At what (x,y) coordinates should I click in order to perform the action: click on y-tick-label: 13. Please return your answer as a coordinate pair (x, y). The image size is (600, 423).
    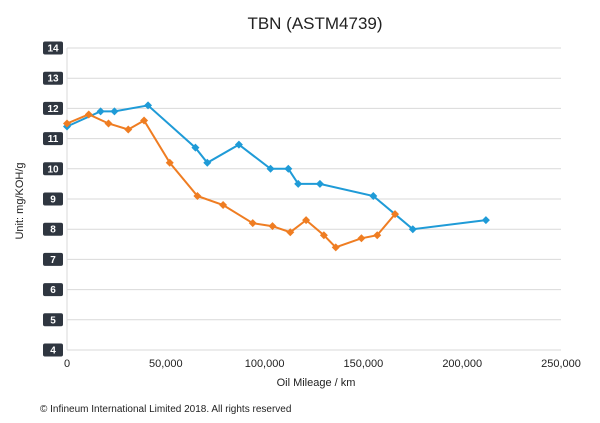
    Looking at the image, I should click on (53, 79).